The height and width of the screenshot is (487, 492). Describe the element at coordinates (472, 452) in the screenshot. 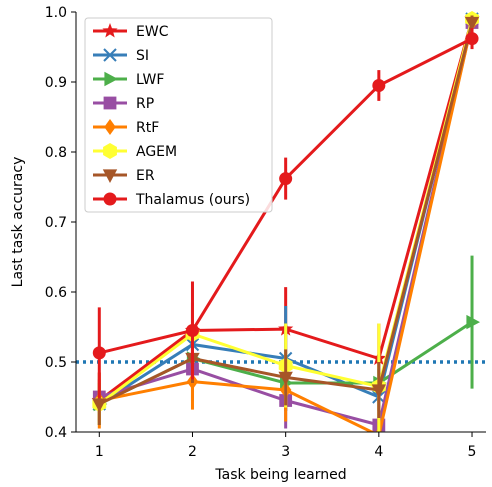

I see `x-tick-label: 5` at that location.